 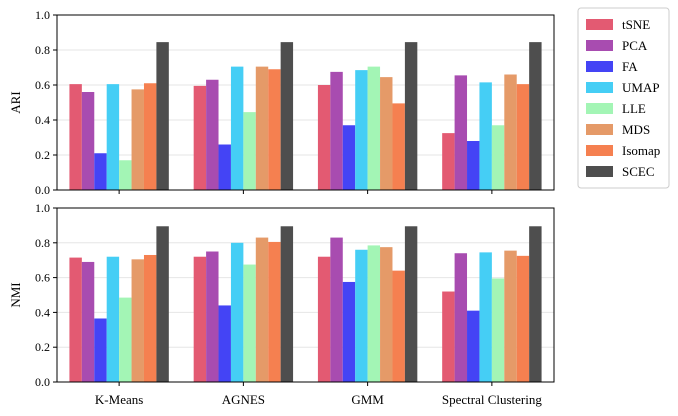 What do you see at coordinates (620, 171) in the screenshot?
I see `legend-item-scec: SCEC` at bounding box center [620, 171].